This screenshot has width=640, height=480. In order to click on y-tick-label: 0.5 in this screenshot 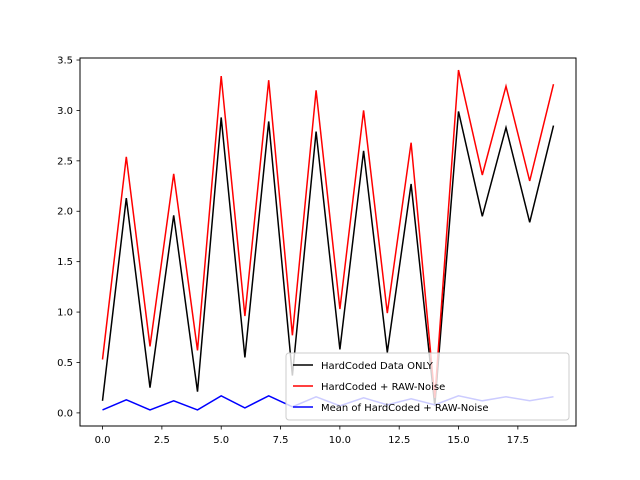, I will do `click(65, 363)`.